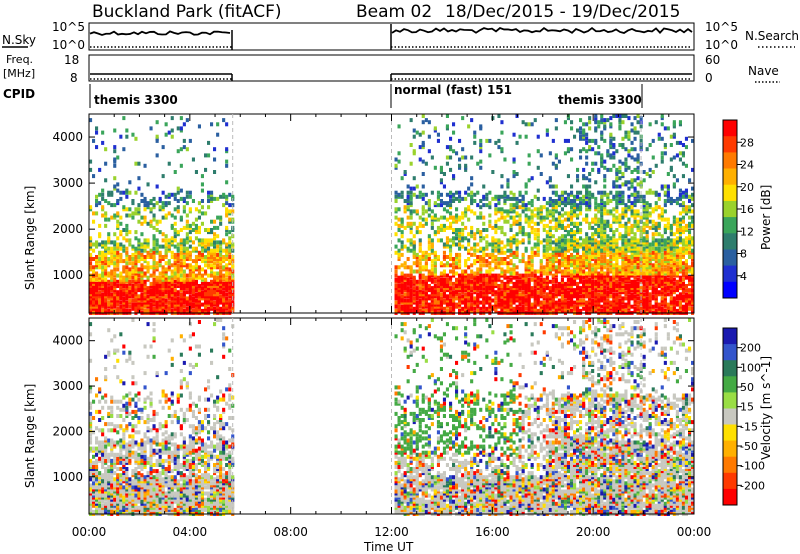 Image resolution: width=800 pixels, height=554 pixels. Describe the element at coordinates (772, 36) in the screenshot. I see `nsearch-label: N.Search` at that location.